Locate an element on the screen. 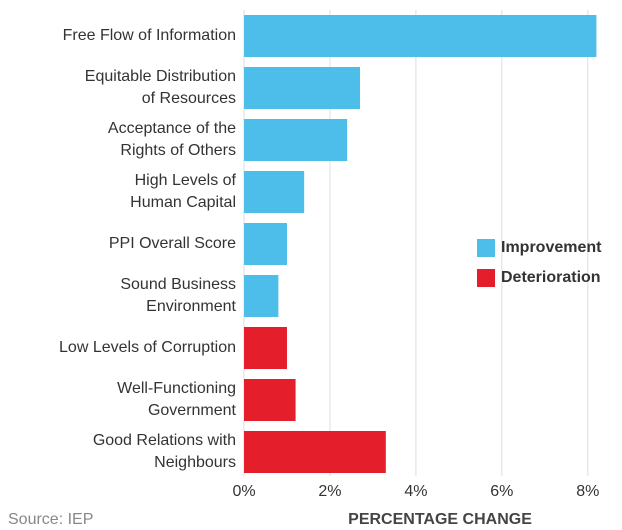 This screenshot has width=622, height=530. x-tick-label: 8% is located at coordinates (587, 491).